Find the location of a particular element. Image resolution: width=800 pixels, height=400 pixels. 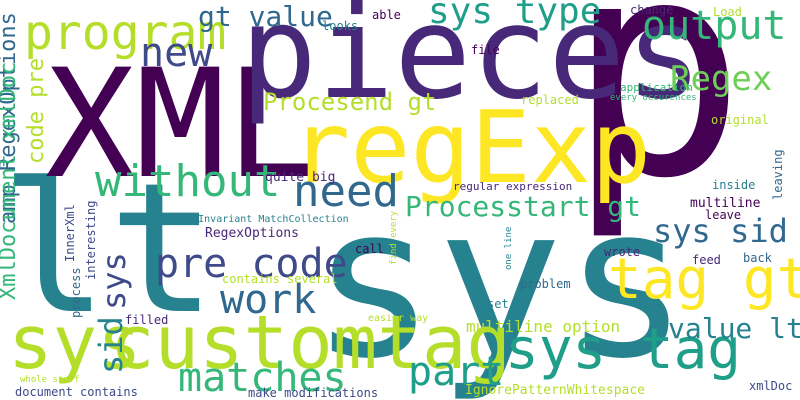

word-set: set is located at coordinates (498, 304).